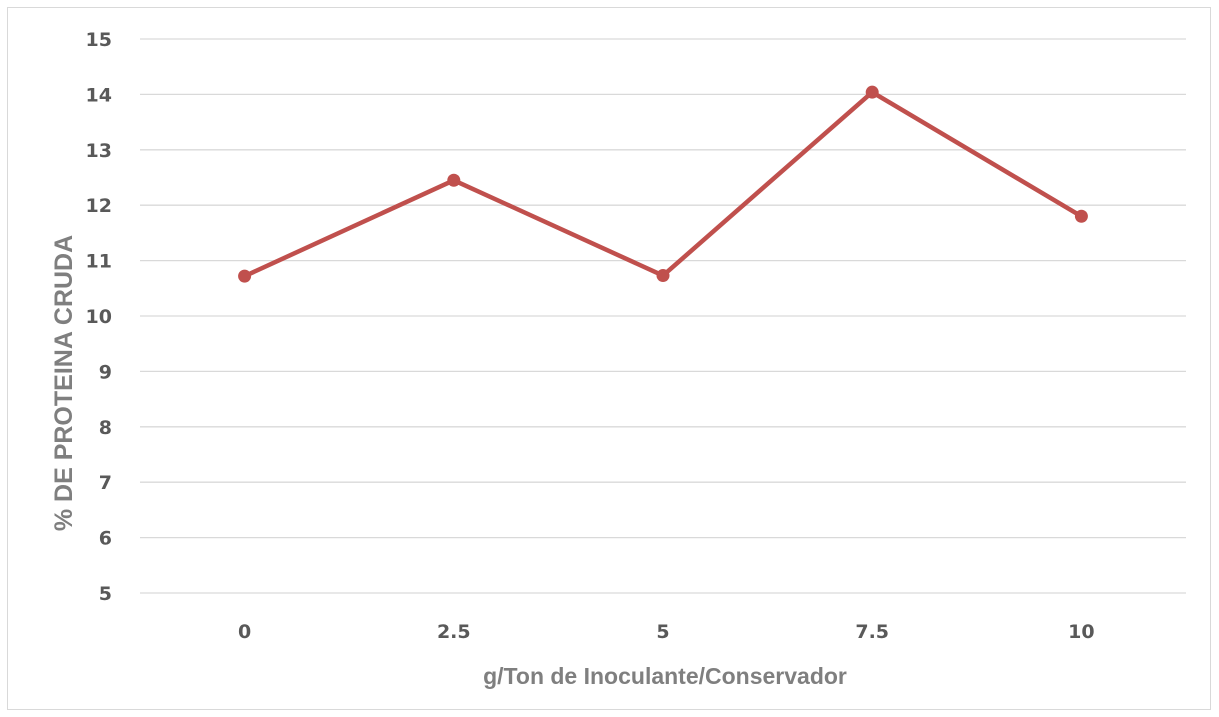 The image size is (1219, 717). What do you see at coordinates (99, 262) in the screenshot?
I see `y-tick-label: 11` at bounding box center [99, 262].